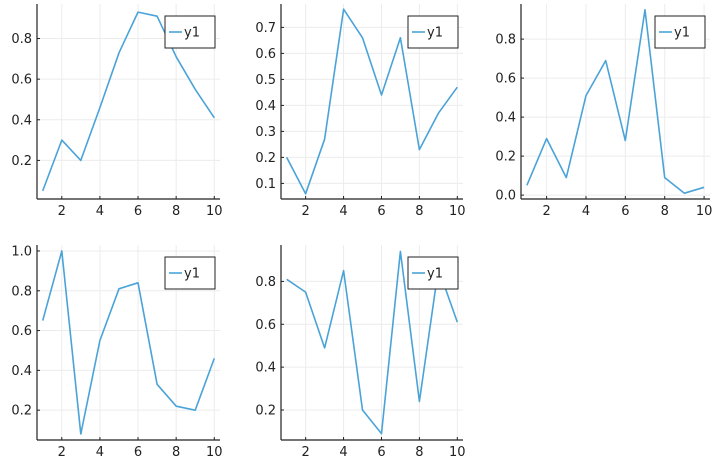 The height and width of the screenshot is (468, 720). I want to click on y-tick-label: 0.1, so click(265, 184).